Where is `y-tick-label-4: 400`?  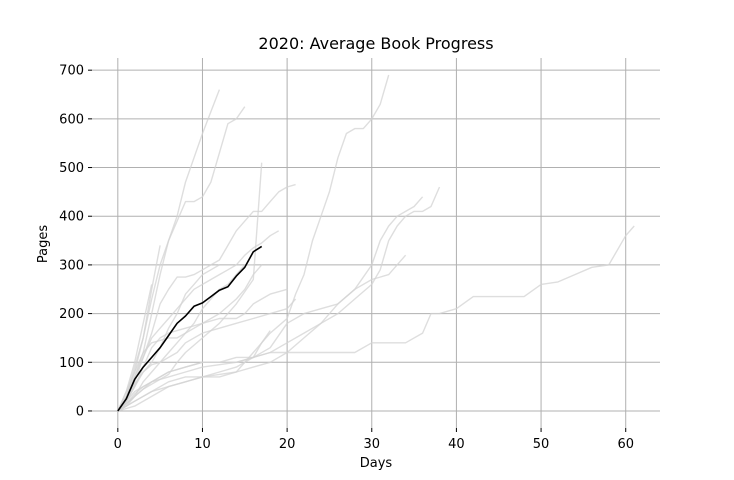 y-tick-label-4: 400 is located at coordinates (71, 217).